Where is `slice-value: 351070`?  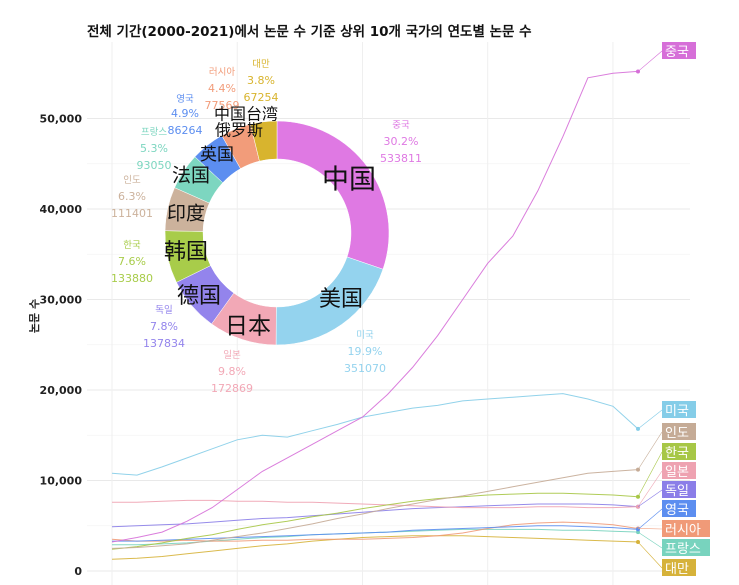
slice-value: 351070 is located at coordinates (365, 368).